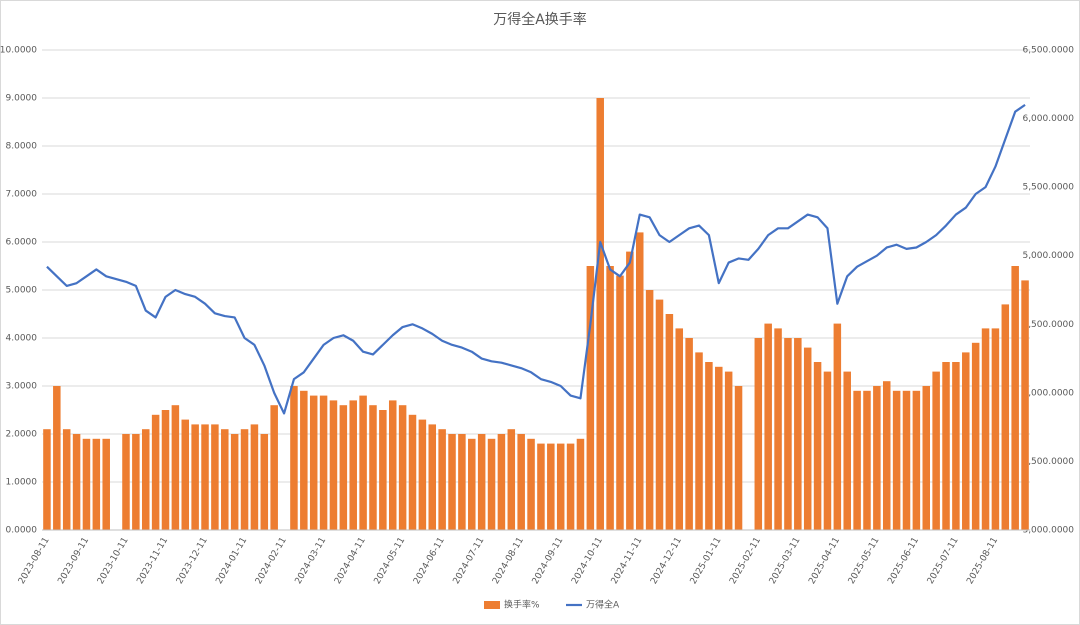  Describe the element at coordinates (22, 435) in the screenshot. I see `y-tick-label: 2.0000` at that location.